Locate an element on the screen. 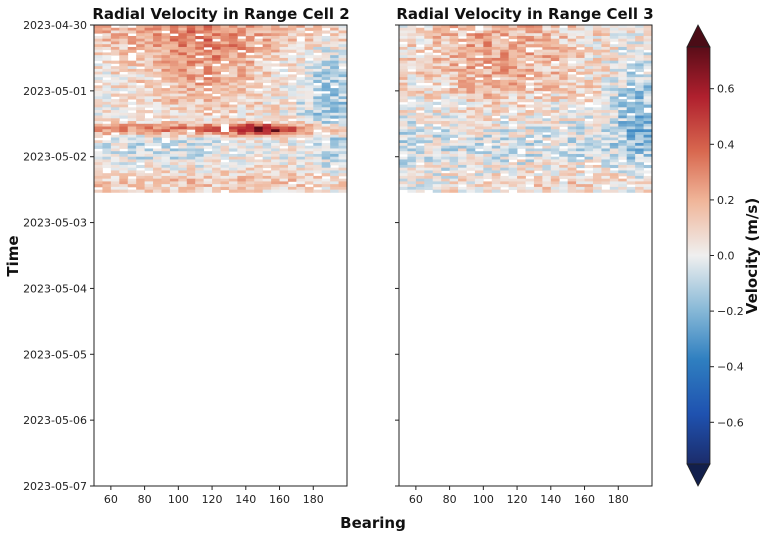  colorbar-extend-bottom is located at coordinates (698, 475).